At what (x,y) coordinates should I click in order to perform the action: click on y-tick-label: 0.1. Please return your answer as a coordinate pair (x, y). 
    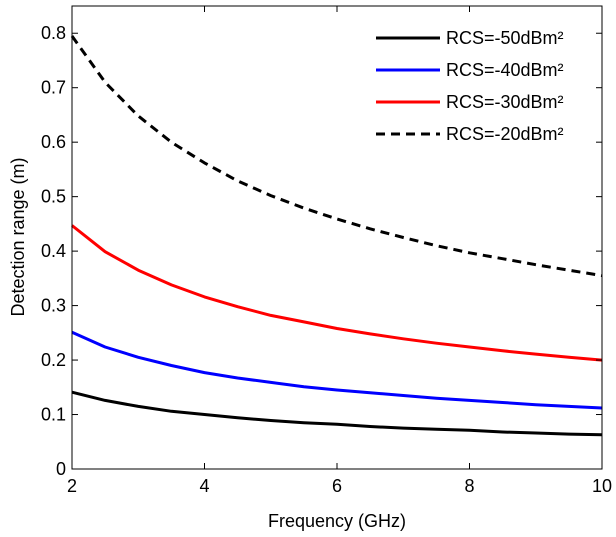
    Looking at the image, I should click on (53, 415).